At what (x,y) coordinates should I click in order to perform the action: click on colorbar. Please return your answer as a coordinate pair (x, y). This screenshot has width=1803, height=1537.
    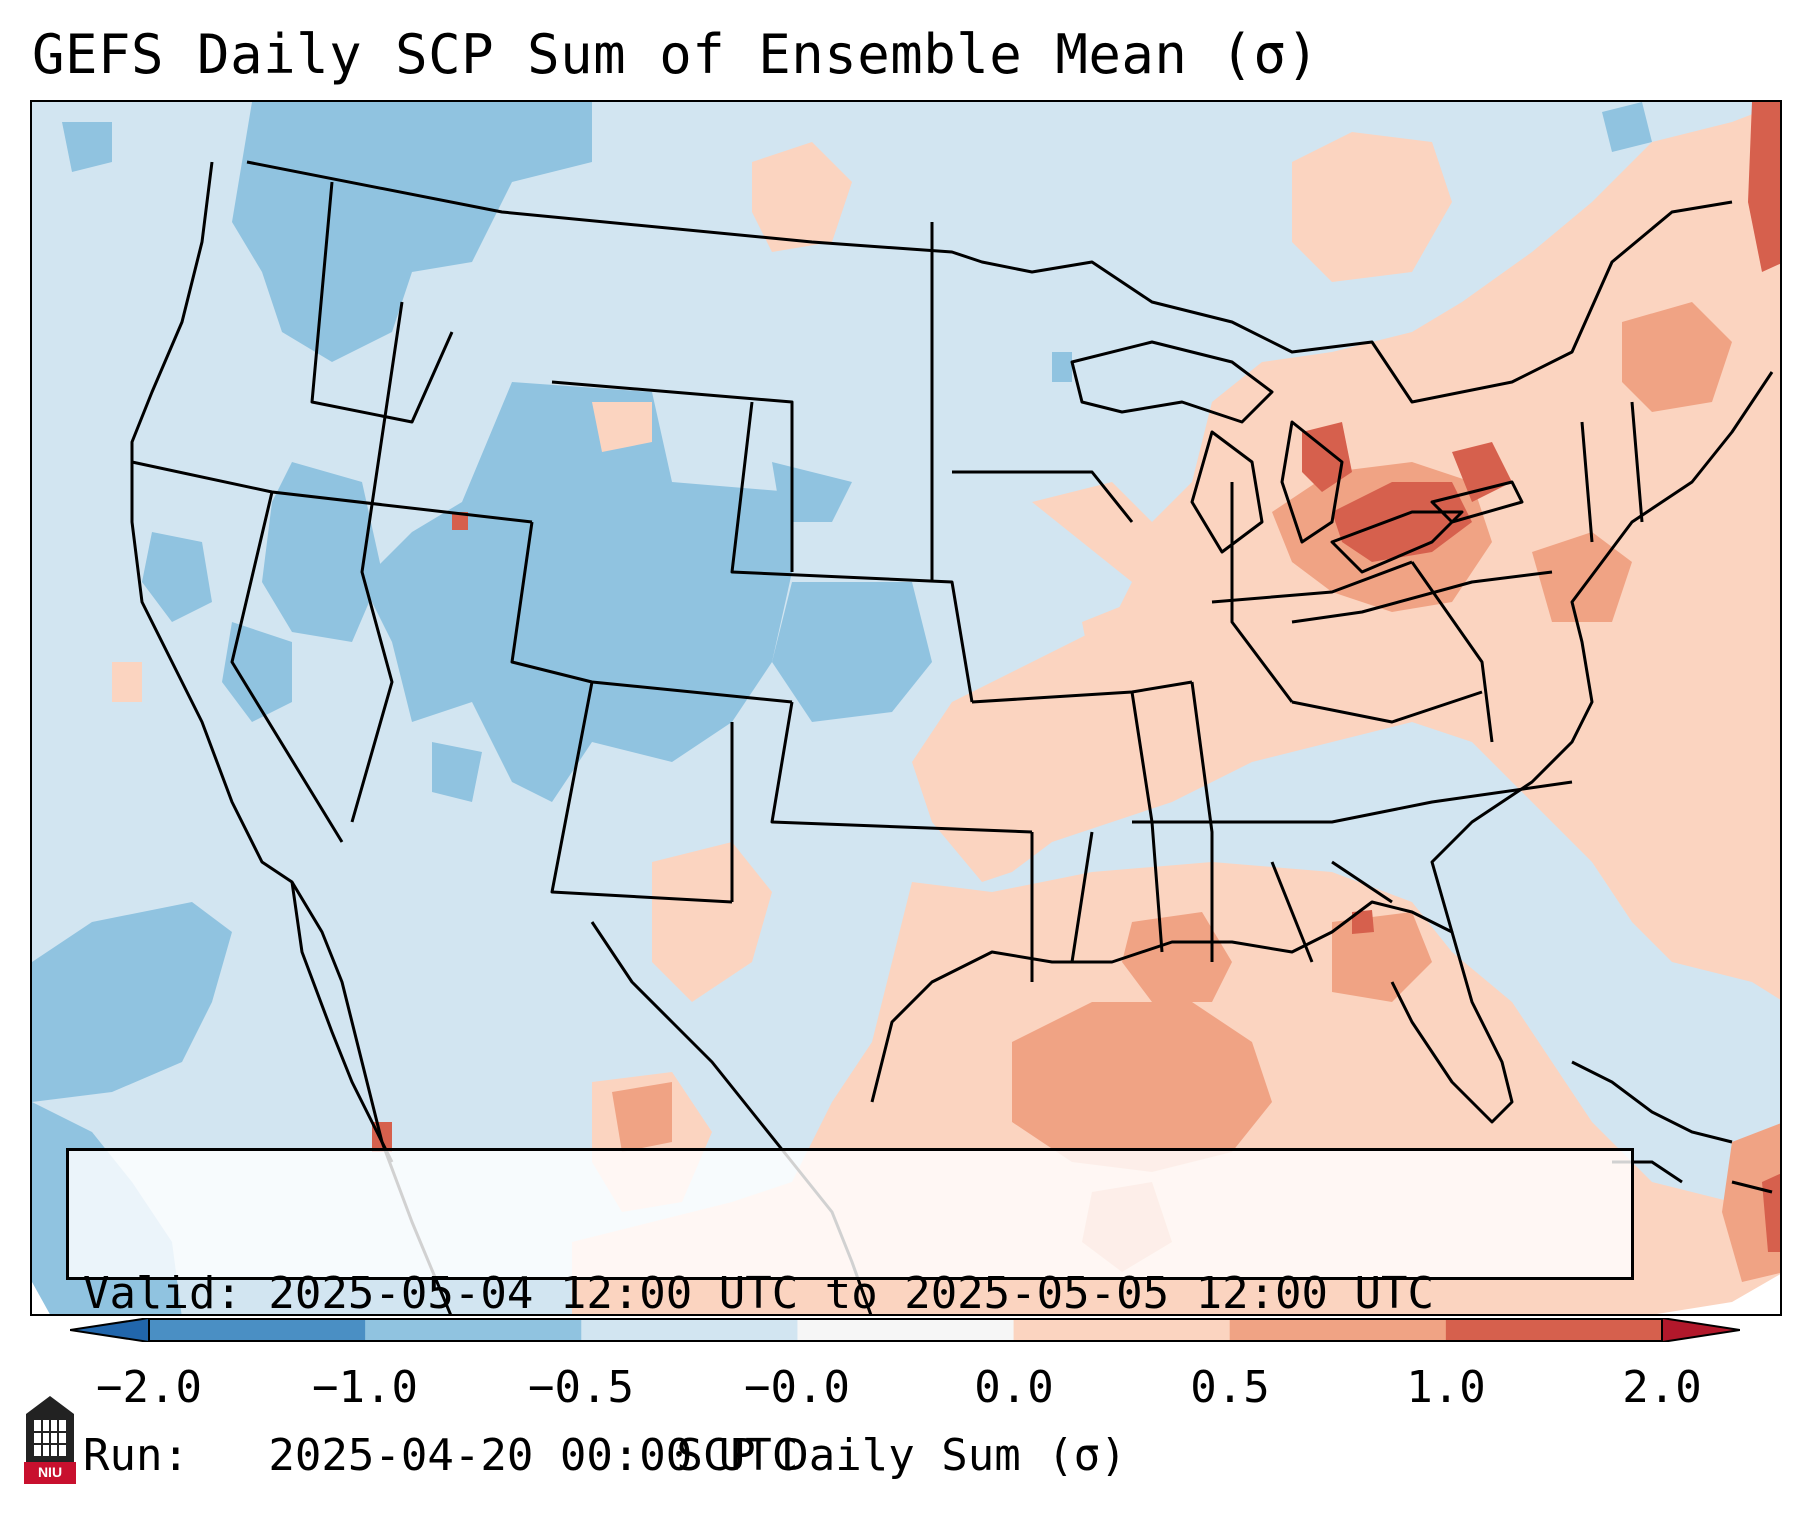
    Looking at the image, I should click on (905, 1330).